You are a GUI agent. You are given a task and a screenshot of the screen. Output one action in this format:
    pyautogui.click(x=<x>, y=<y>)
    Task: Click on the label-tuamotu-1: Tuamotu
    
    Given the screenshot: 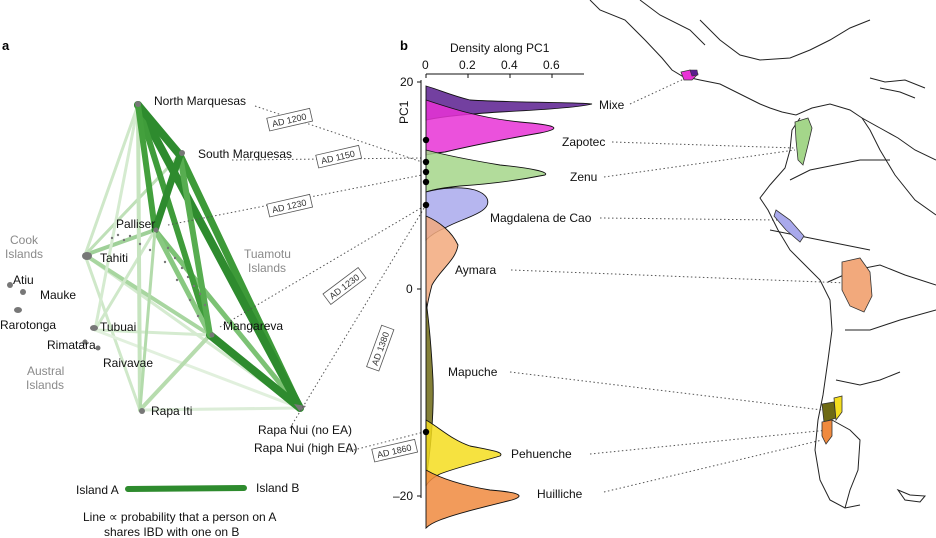 What is the action you would take?
    pyautogui.click(x=267, y=254)
    